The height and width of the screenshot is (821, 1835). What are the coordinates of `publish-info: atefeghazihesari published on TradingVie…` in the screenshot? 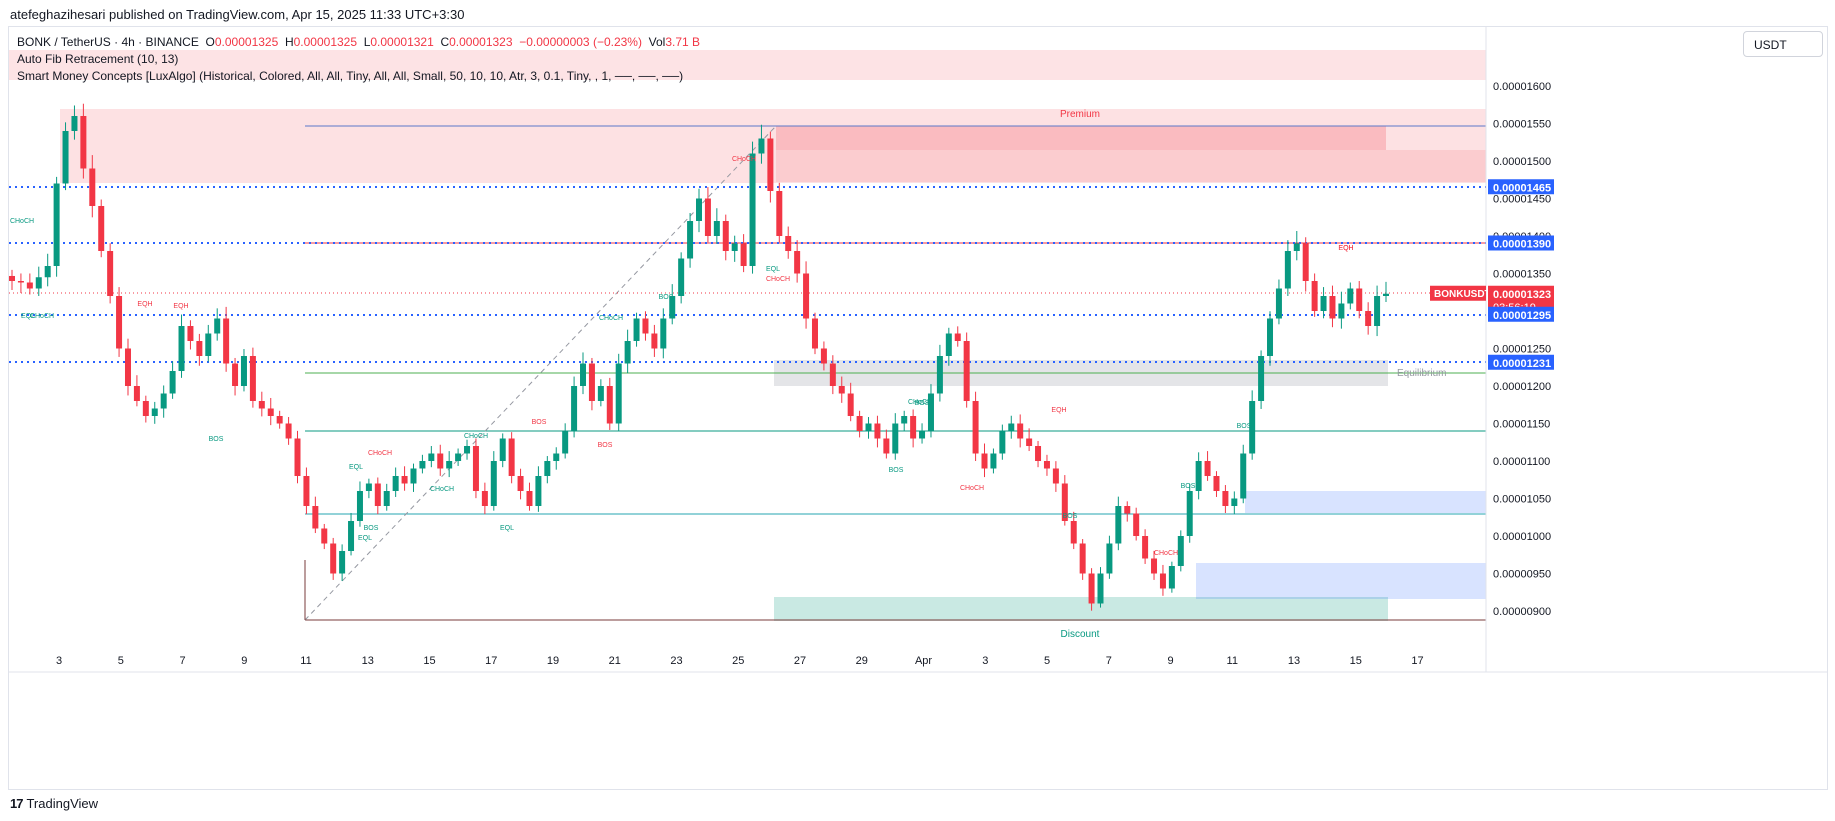 It's located at (237, 14).